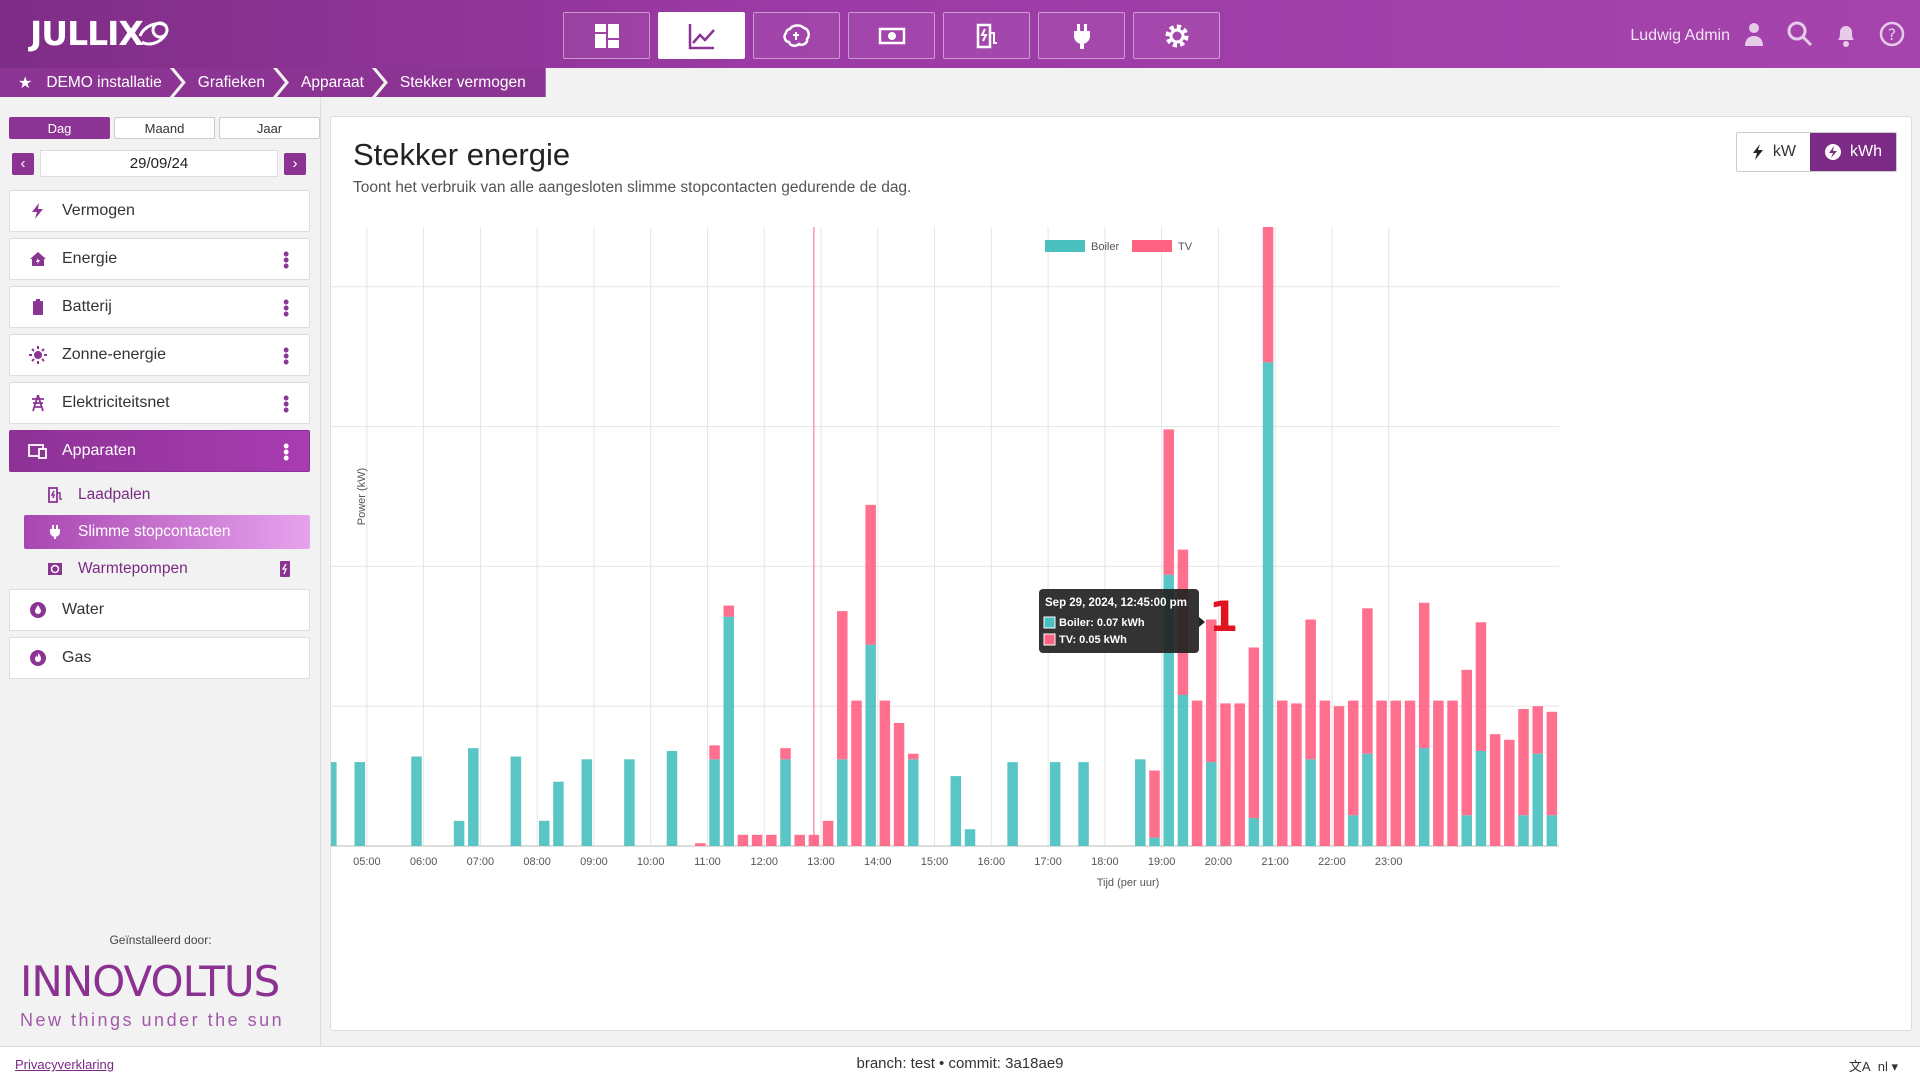 This screenshot has height=1080, width=1920. Describe the element at coordinates (1185, 247) in the screenshot. I see `legend-label: TV` at that location.